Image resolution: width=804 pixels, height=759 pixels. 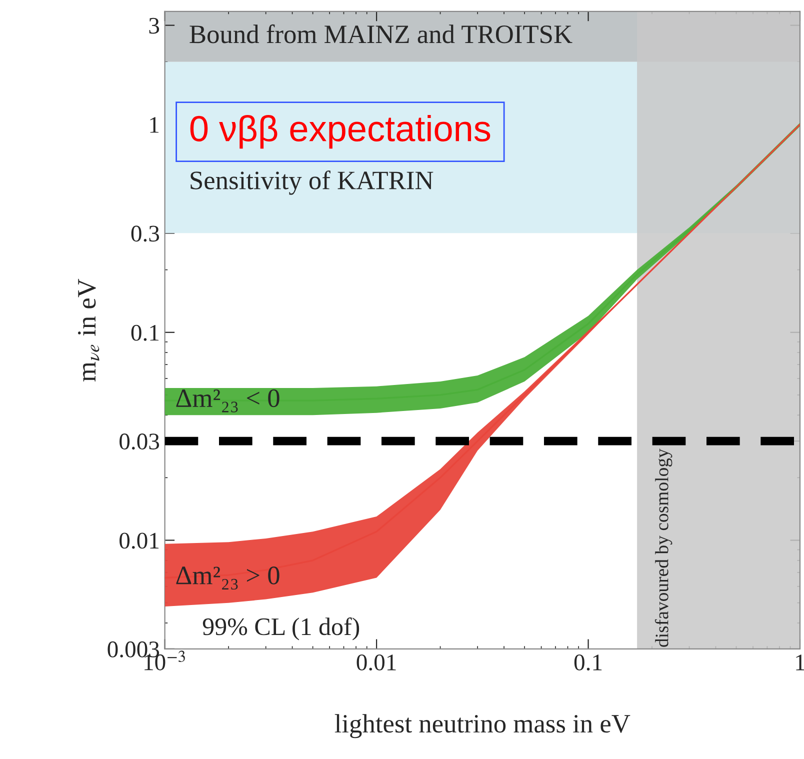 I want to click on band-label: Sensitivity of KATRIN, so click(x=312, y=182).